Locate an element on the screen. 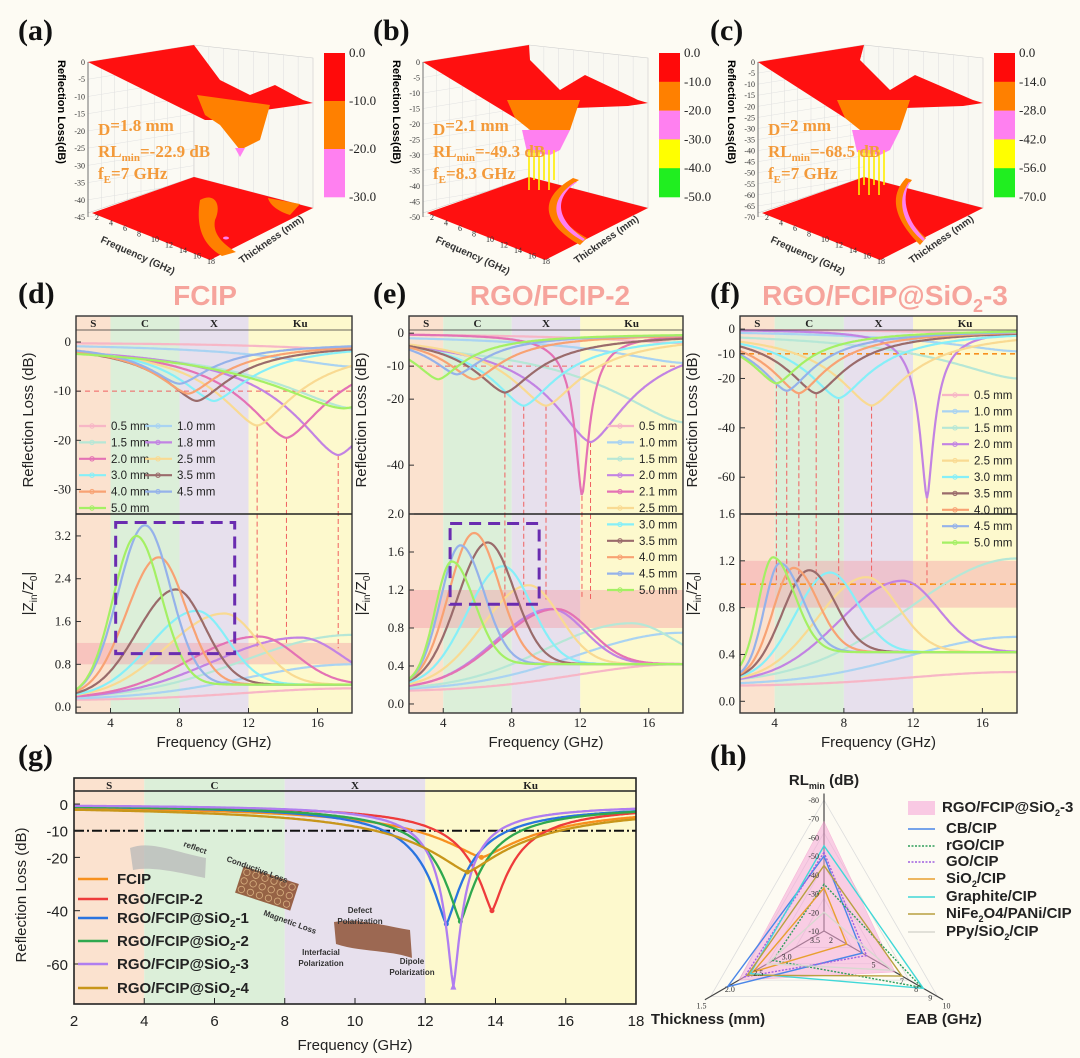 This screenshot has height=1058, width=1080. graphene-sheet-illustration is located at coordinates (168, 861).